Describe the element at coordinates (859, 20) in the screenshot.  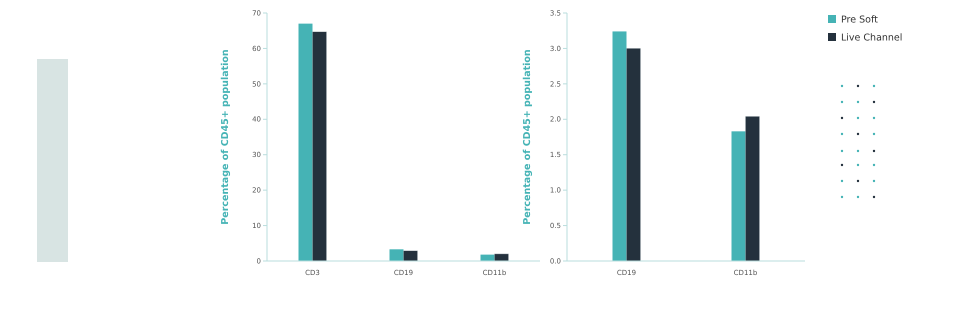
I see `legend-label: Pre Soft` at that location.